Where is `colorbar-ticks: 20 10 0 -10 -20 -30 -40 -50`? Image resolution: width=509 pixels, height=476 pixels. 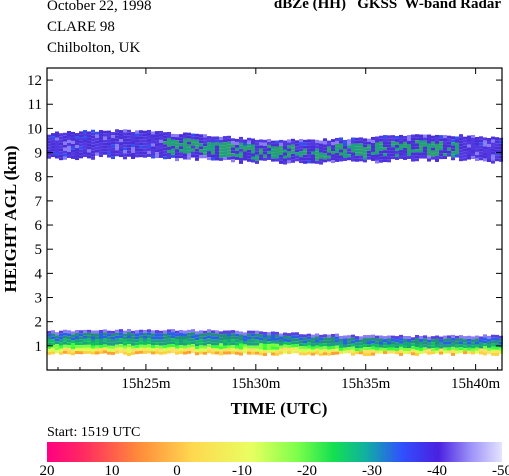
colorbar-ticks: 20 10 0 -10 -20 -30 -40 -50 is located at coordinates (274, 469).